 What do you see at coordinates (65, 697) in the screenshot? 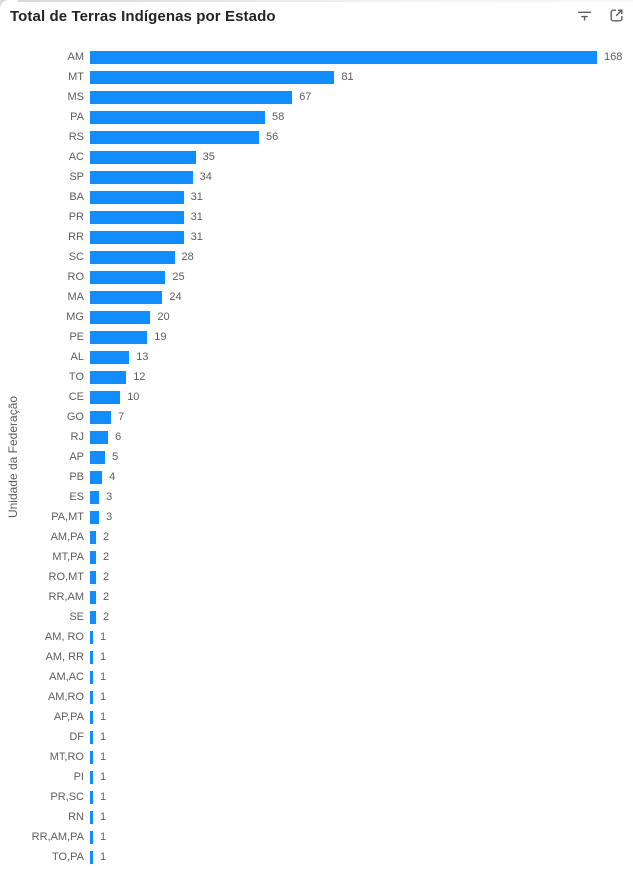
I see `category-label: AM,RO` at bounding box center [65, 697].